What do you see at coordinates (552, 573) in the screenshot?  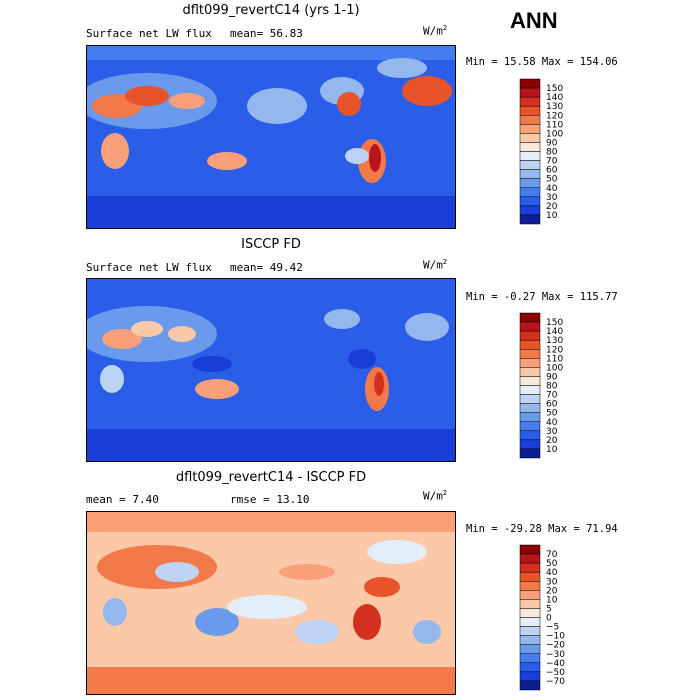 I see `colorbar-tick-label: 40` at bounding box center [552, 573].